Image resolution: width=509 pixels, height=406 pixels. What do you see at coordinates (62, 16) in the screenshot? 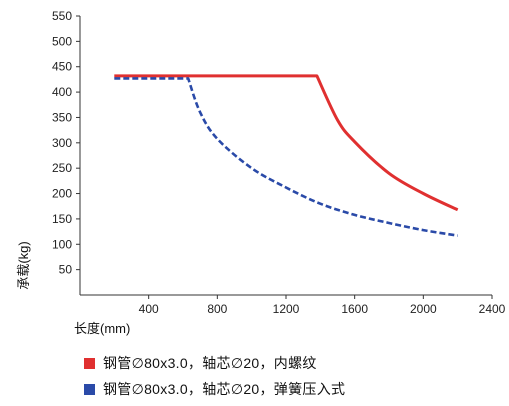
I see `y-tick-label: 550` at bounding box center [62, 16].